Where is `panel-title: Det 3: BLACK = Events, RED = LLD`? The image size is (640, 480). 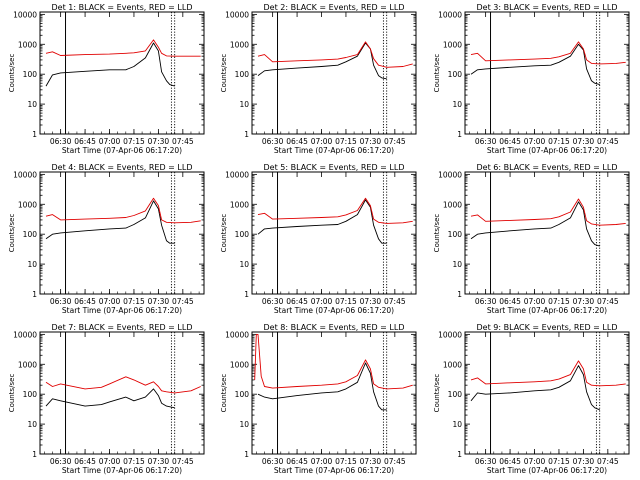 panel-title: Det 3: BLACK = Events, RED = LLD is located at coordinates (547, 7).